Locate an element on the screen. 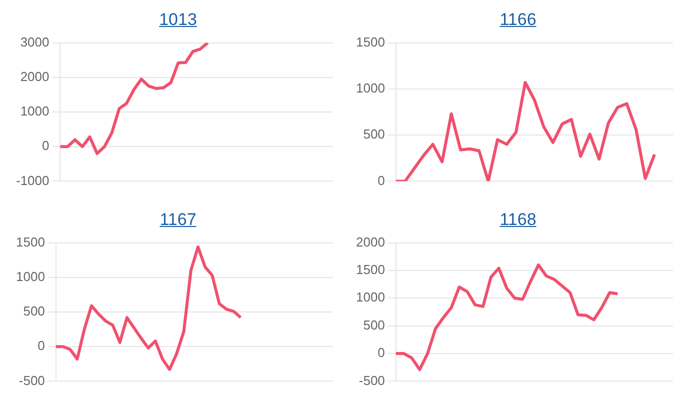 Image resolution: width=700 pixels, height=400 pixels. chart-title: 1166 is located at coordinates (518, 20).